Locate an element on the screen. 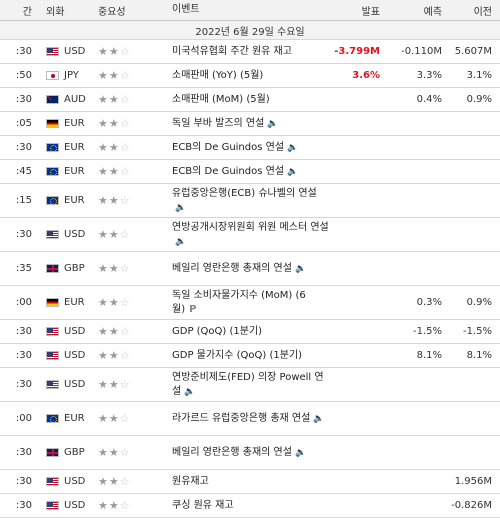 Image resolution: width=500 pixels, height=518 pixels. header-currency: 외화 is located at coordinates (55, 12).